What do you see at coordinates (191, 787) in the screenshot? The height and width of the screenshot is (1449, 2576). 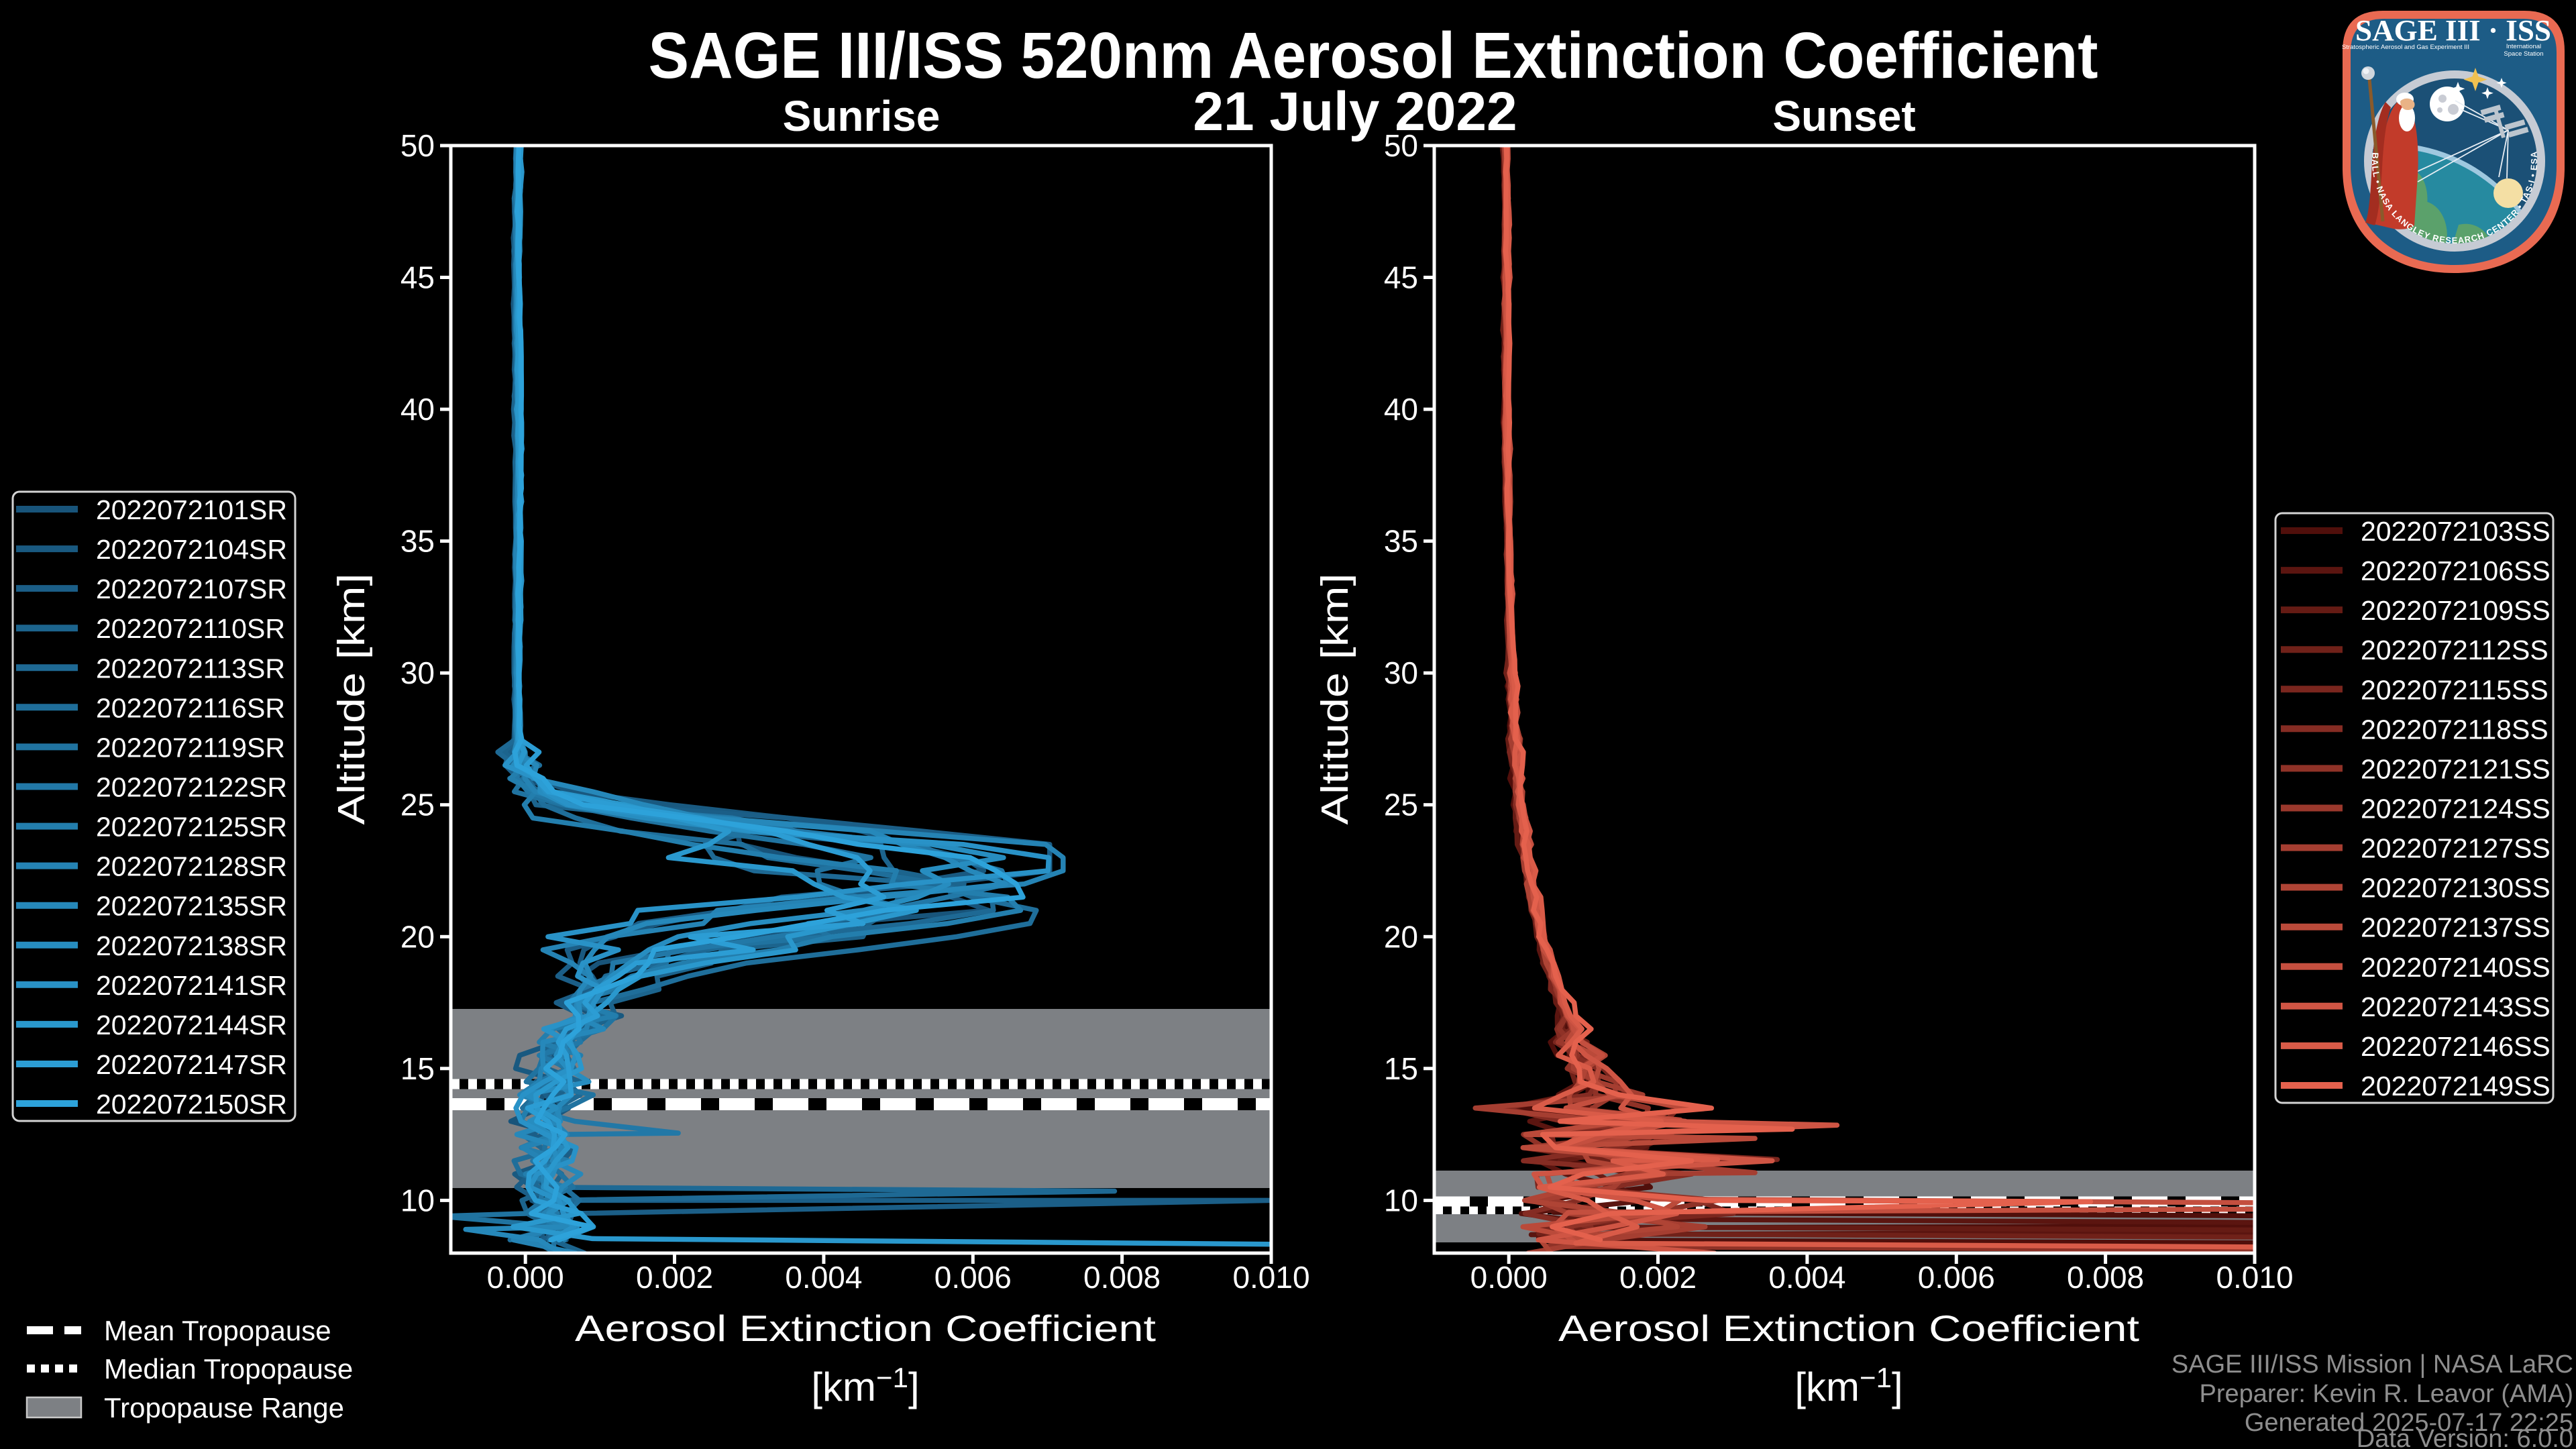 I see `svg-text: 2022072122SR` at bounding box center [191, 787].